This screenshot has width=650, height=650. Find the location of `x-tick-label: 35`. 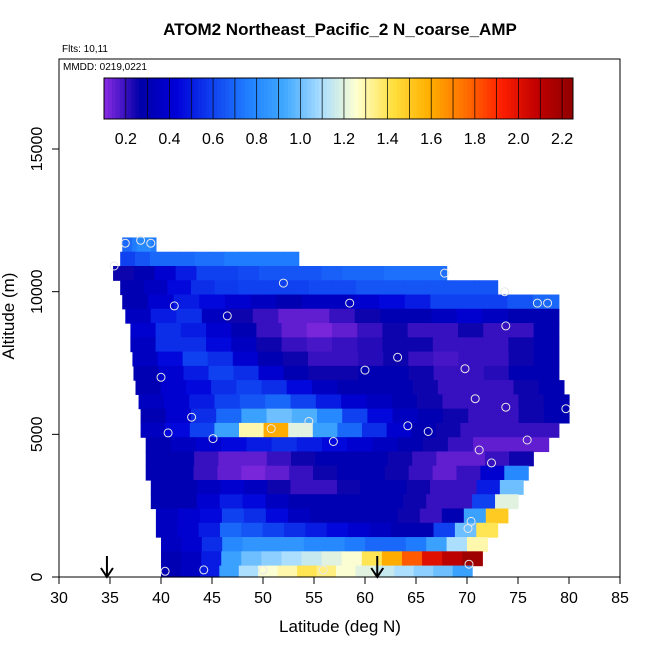

x-tick-label: 35 is located at coordinates (110, 598).